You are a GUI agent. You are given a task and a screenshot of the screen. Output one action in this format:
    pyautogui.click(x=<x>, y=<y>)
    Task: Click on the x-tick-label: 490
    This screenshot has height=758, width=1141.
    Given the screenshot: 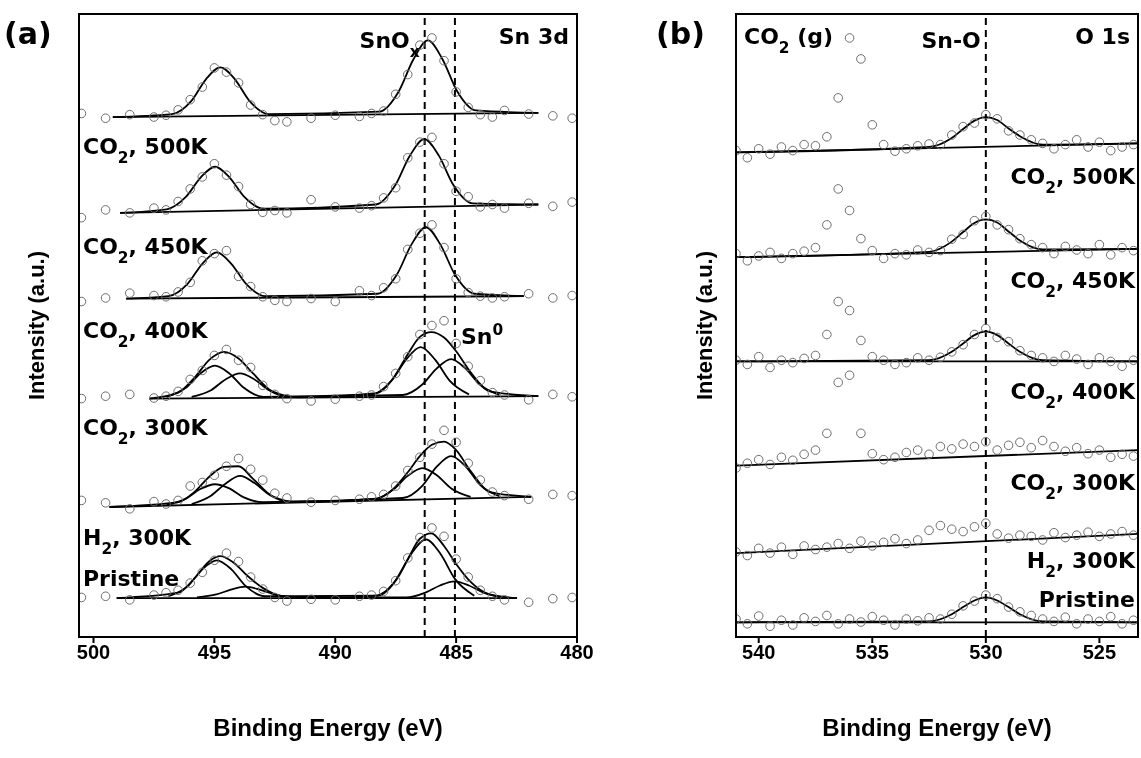 What is the action you would take?
    pyautogui.click(x=335, y=652)
    